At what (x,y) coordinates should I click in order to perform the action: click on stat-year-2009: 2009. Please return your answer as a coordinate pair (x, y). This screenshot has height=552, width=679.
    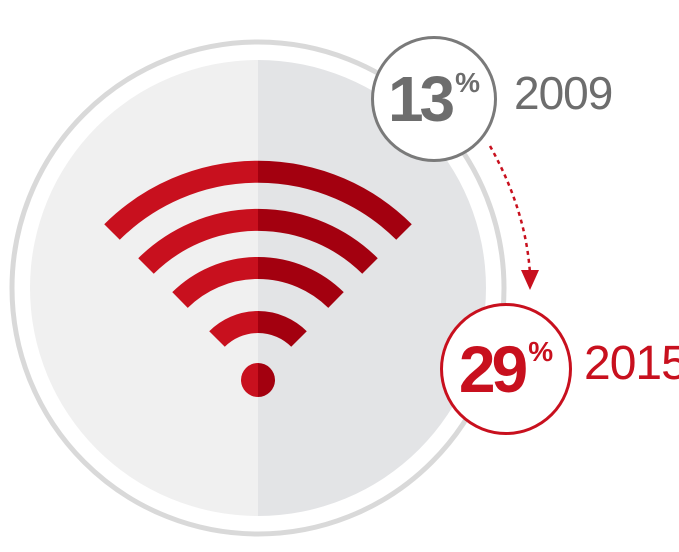
    Looking at the image, I should click on (563, 93).